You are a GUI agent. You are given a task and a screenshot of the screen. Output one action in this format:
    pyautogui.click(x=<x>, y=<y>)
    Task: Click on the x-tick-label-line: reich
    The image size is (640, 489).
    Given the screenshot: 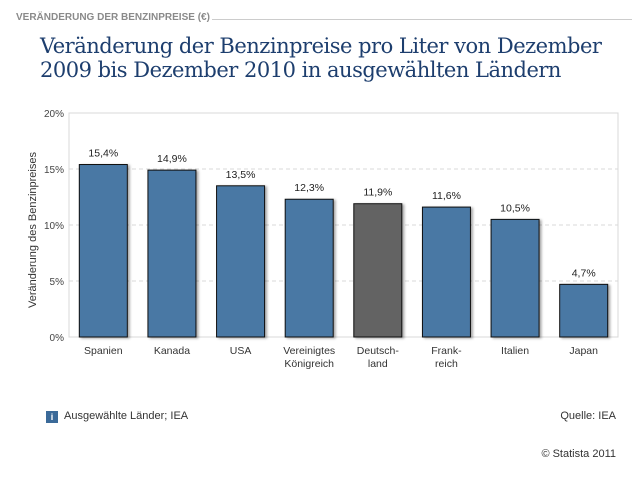 What is the action you would take?
    pyautogui.click(x=446, y=364)
    